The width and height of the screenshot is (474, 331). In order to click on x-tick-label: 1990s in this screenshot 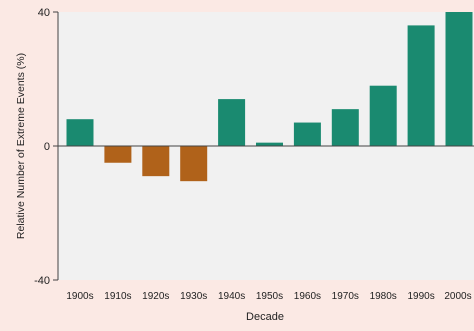, I will do `click(420, 296)`.